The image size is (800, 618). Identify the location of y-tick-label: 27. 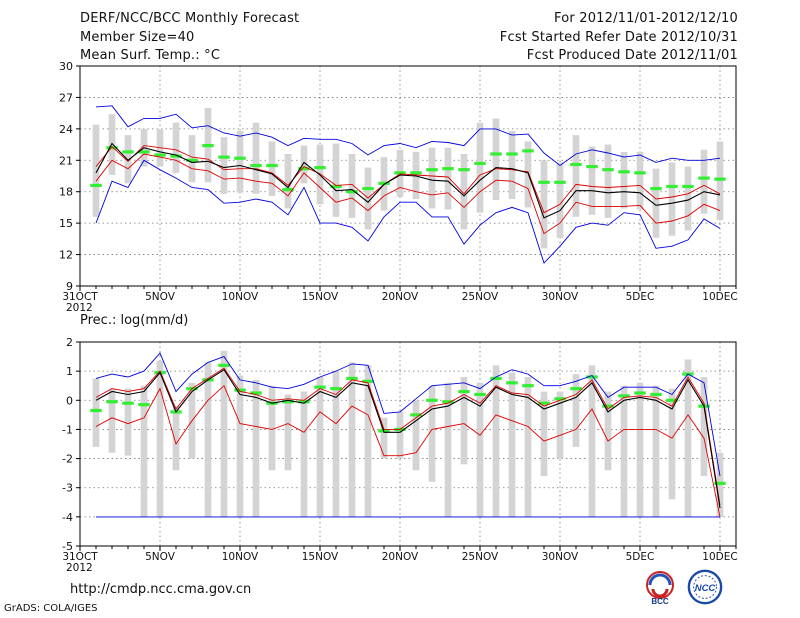
(66, 97).